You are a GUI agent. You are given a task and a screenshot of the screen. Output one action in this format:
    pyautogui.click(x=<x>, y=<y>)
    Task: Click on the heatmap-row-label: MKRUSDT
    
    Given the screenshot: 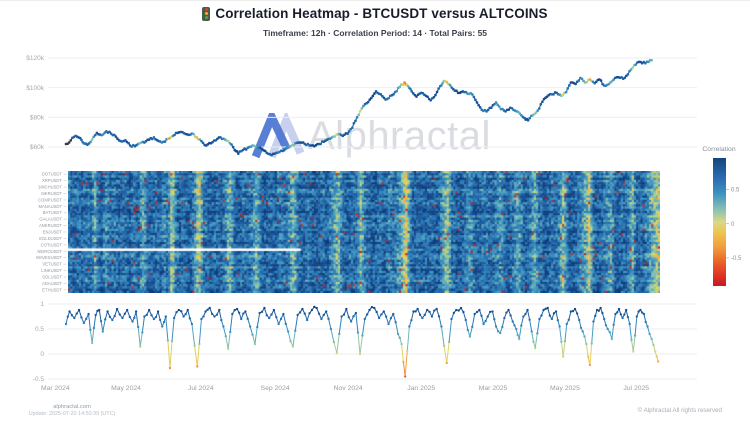 What is the action you would take?
    pyautogui.click(x=51, y=193)
    